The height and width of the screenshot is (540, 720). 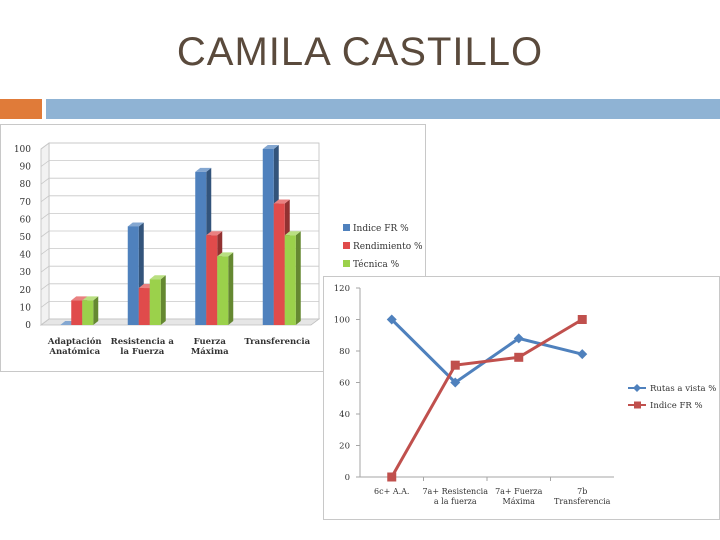 What do you see at coordinates (26, 238) in the screenshot?
I see `y-tick-label: 50` at bounding box center [26, 238].